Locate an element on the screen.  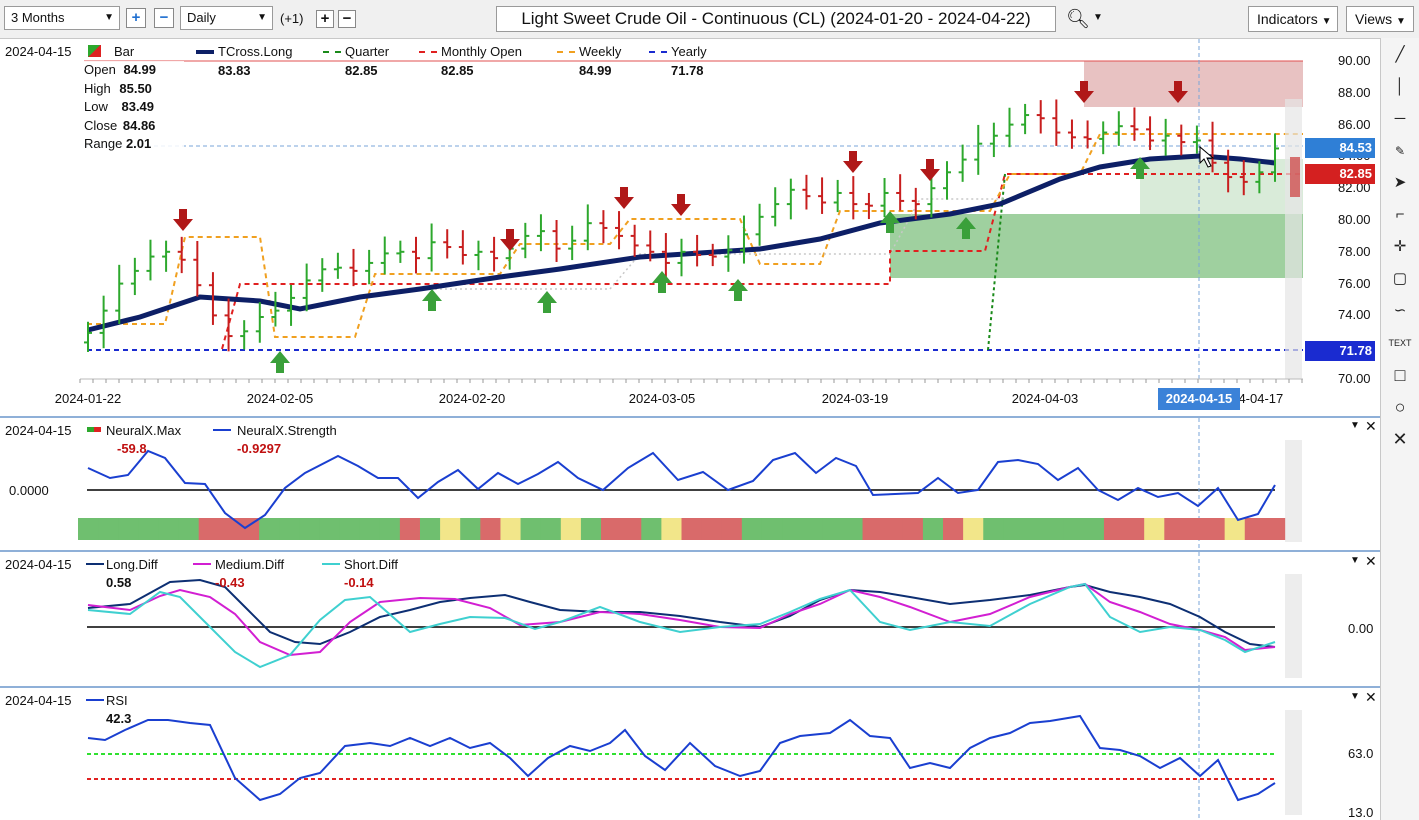
horizontal-line-icon: ─ is located at coordinates (1400, 118).